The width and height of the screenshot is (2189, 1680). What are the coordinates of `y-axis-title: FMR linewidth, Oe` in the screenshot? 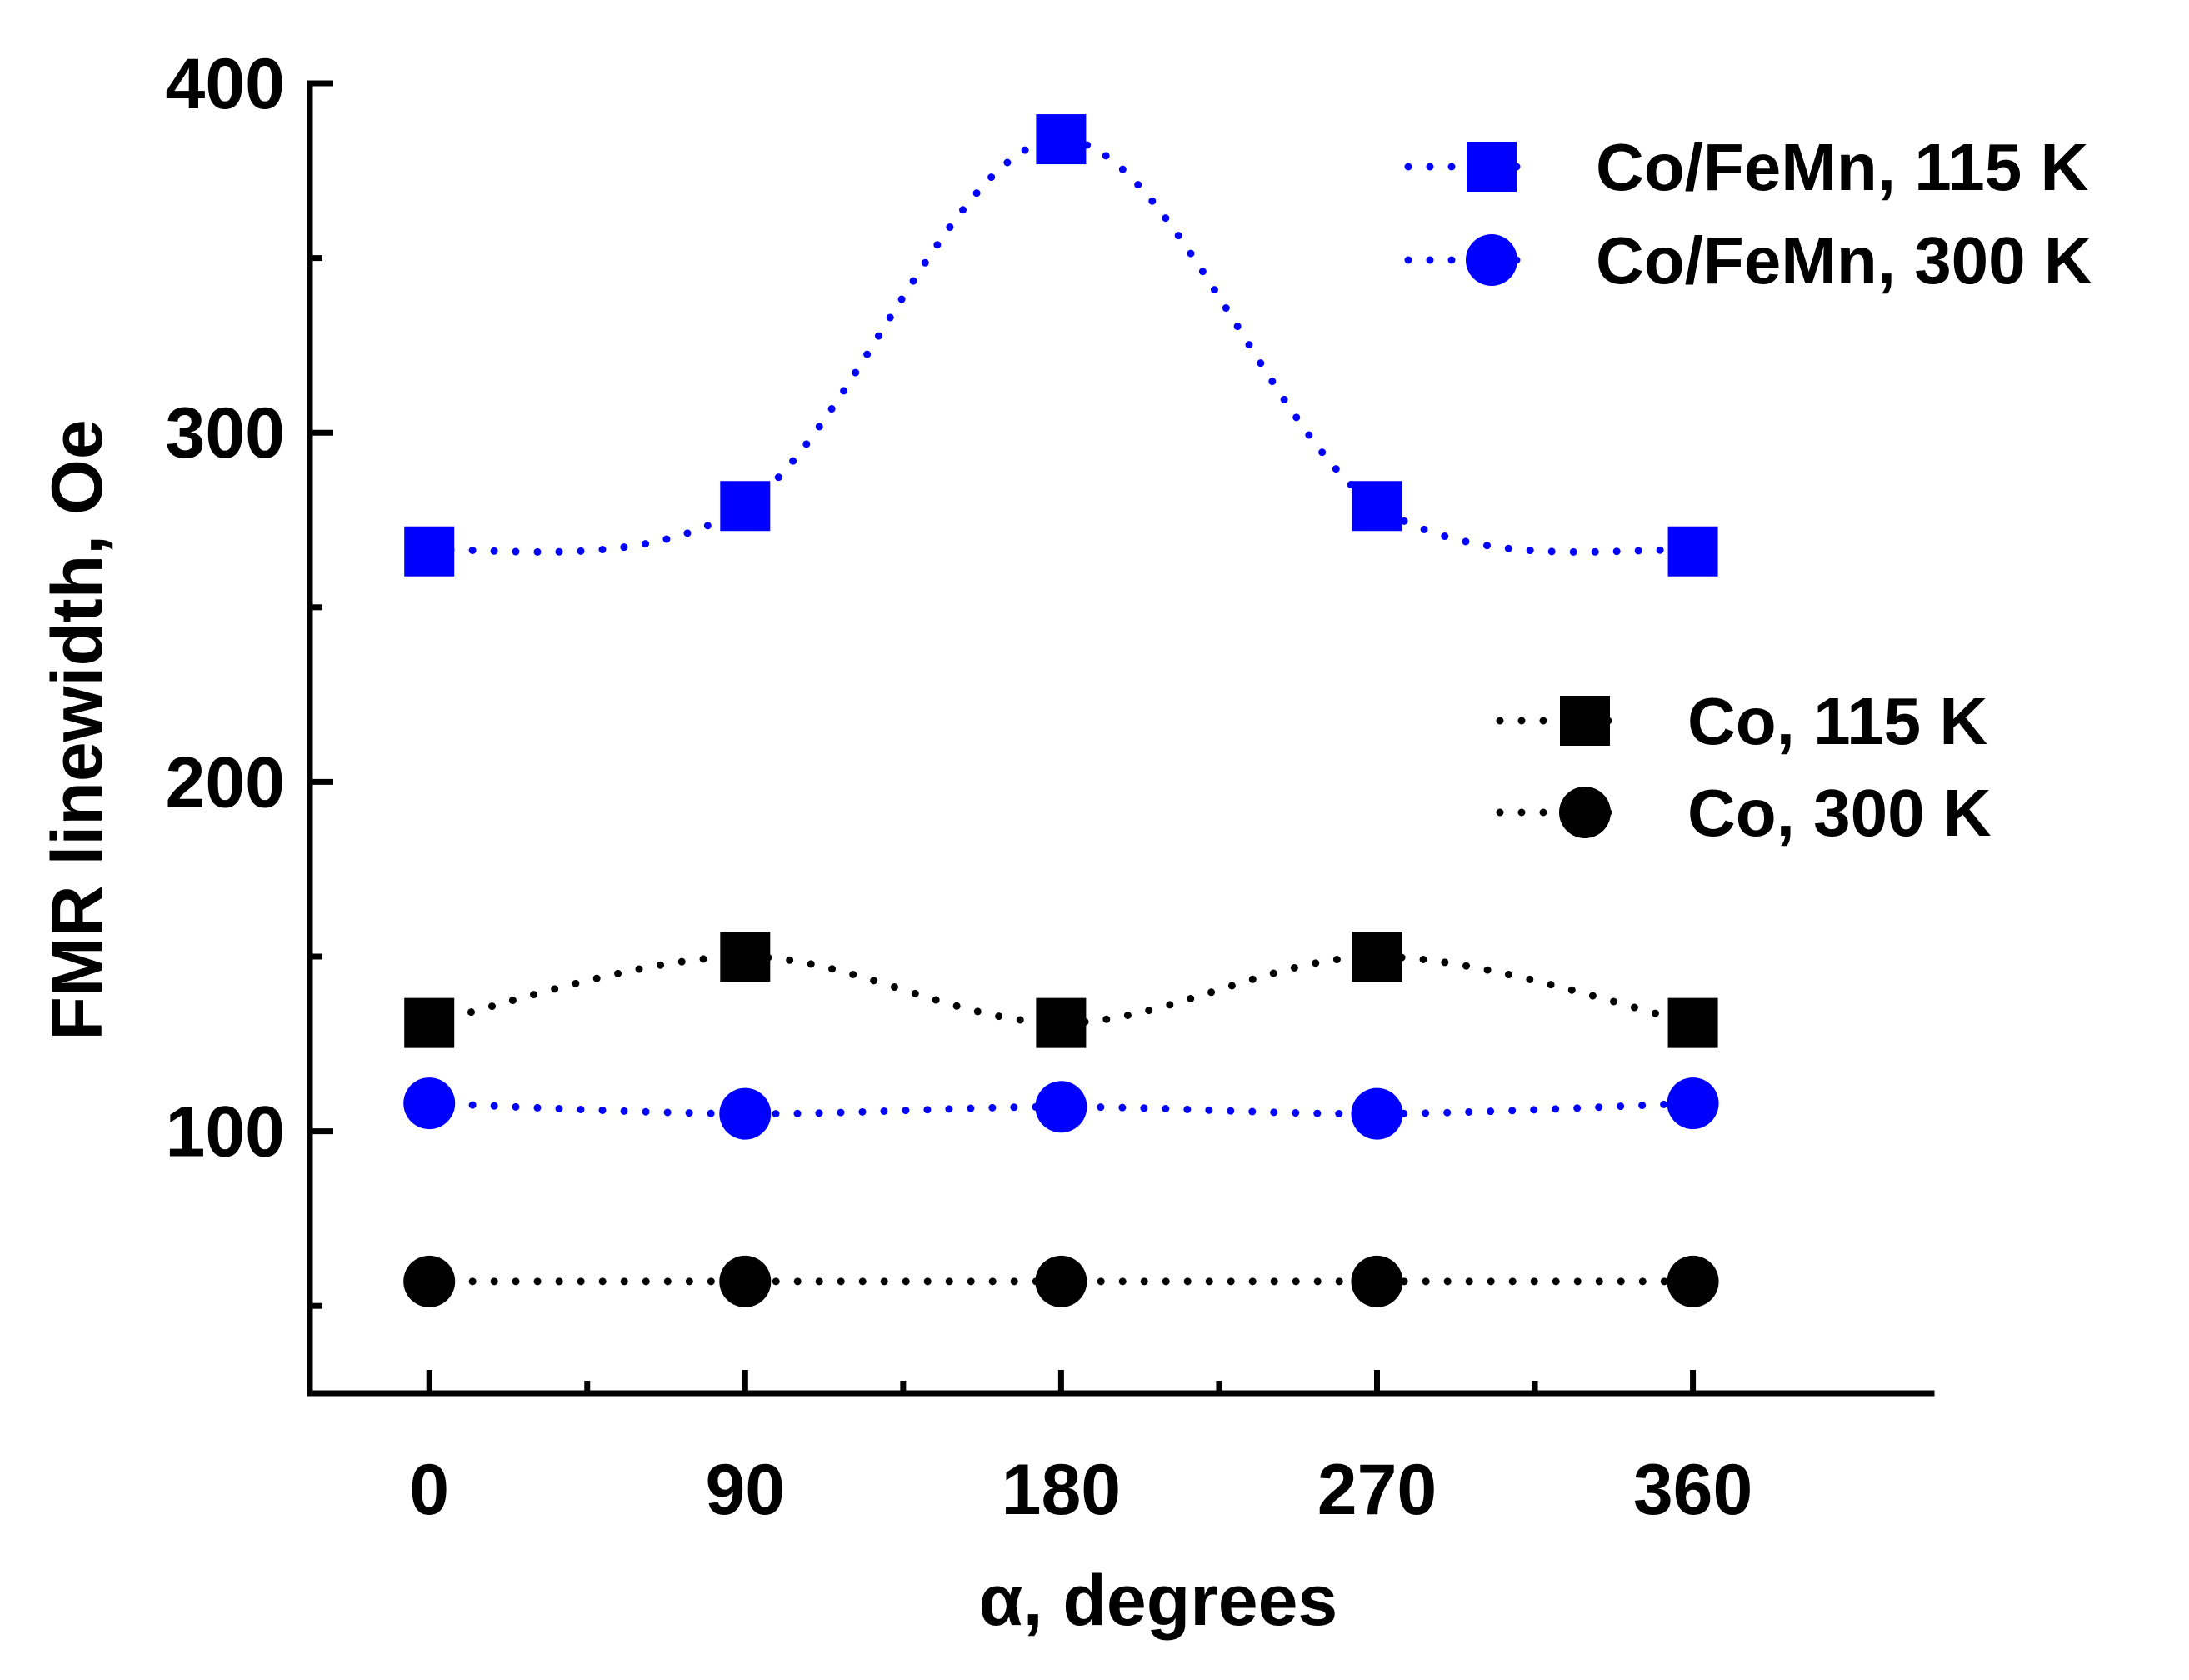 It's located at (77, 729).